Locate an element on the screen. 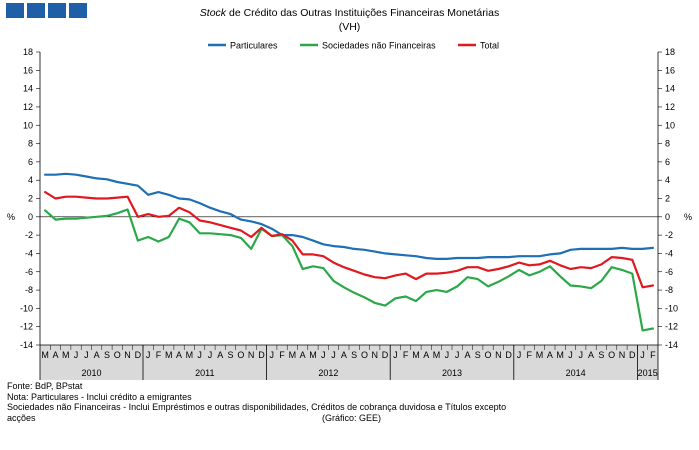 The width and height of the screenshot is (699, 450). year-label: 2014 is located at coordinates (576, 373).